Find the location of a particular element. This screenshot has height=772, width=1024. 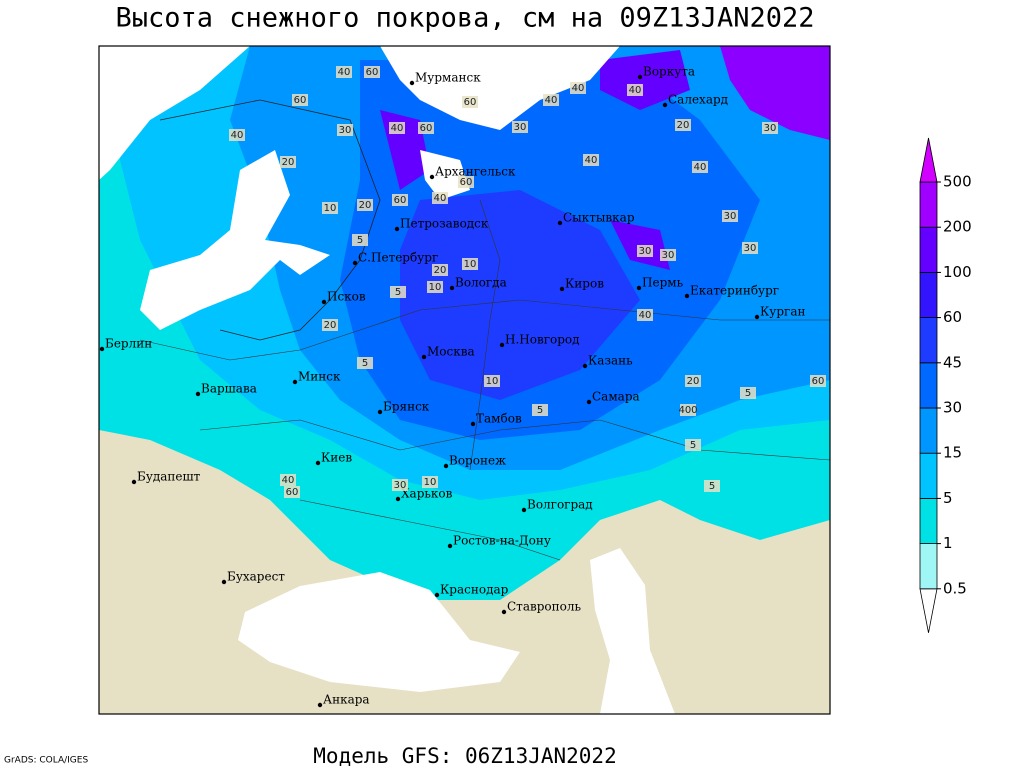

colorbar-label: 15 is located at coordinates (952, 453).